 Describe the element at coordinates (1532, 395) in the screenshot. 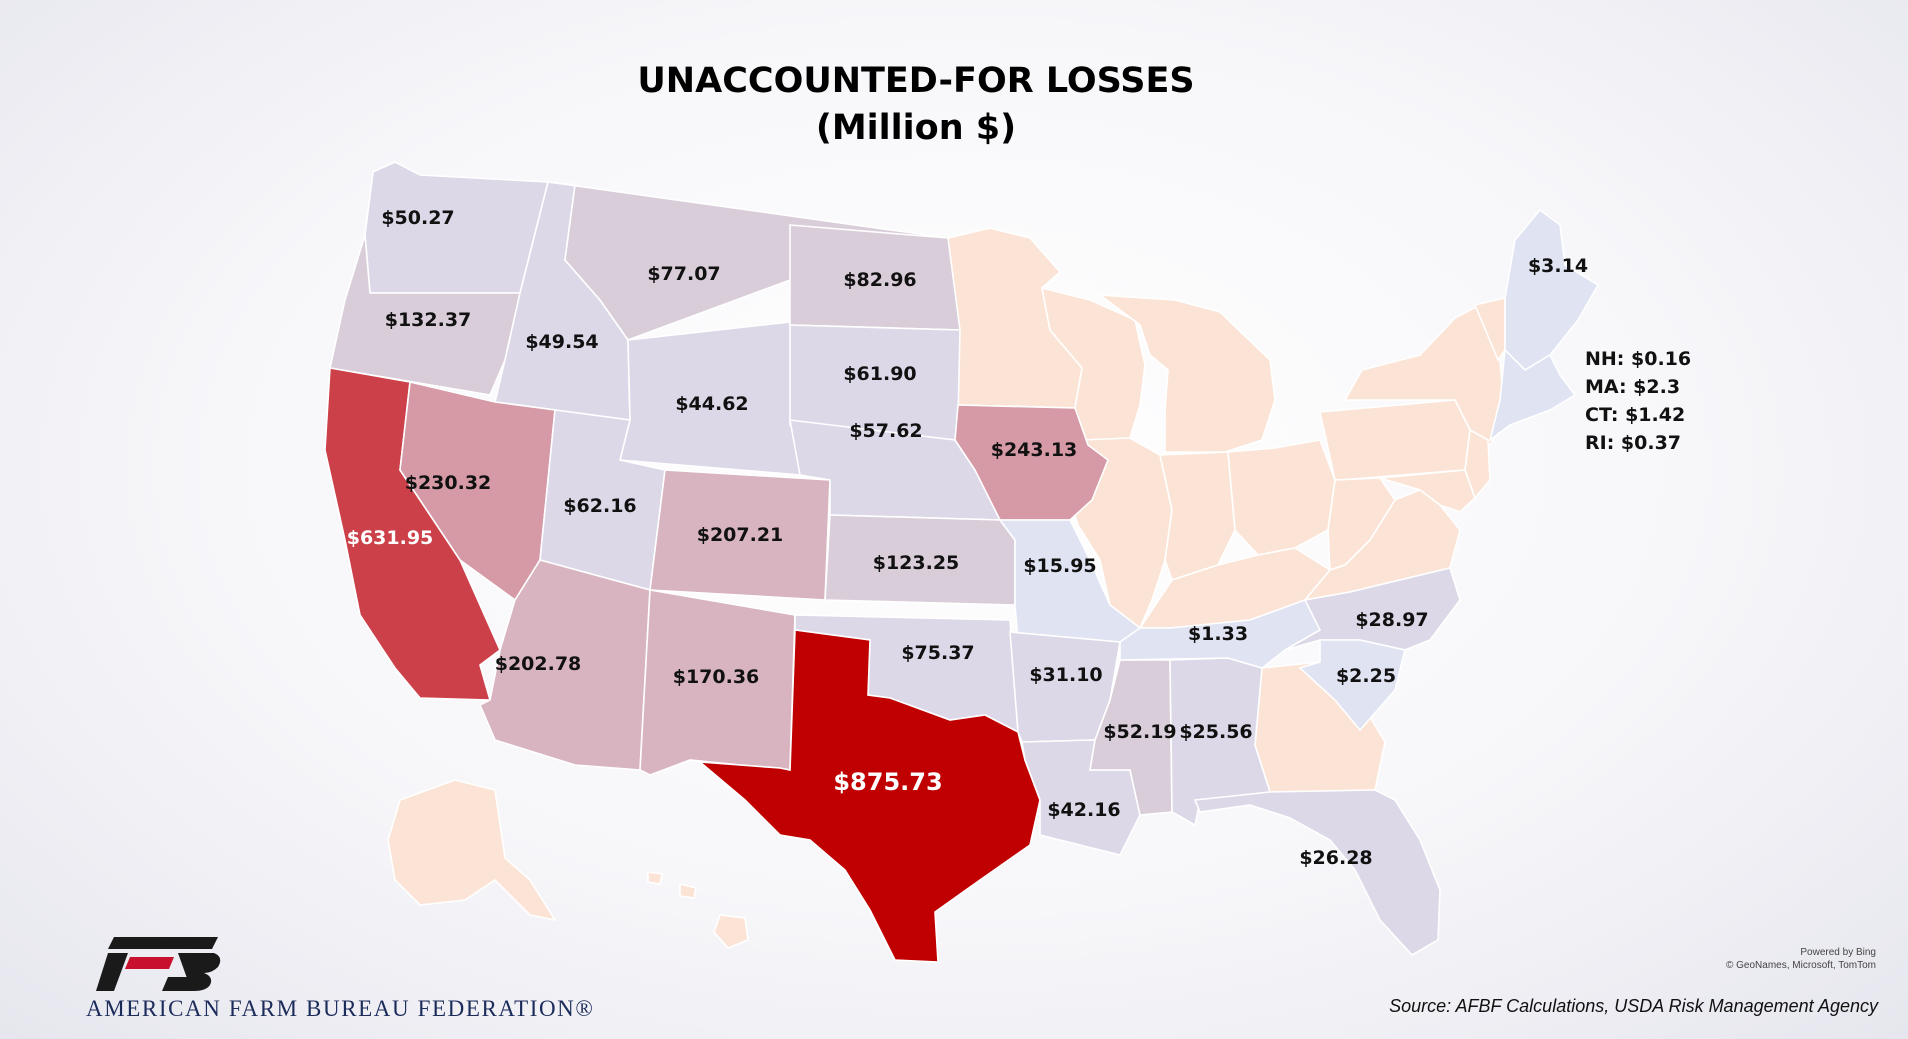

I see `state-NH-MA-CT-RI` at that location.